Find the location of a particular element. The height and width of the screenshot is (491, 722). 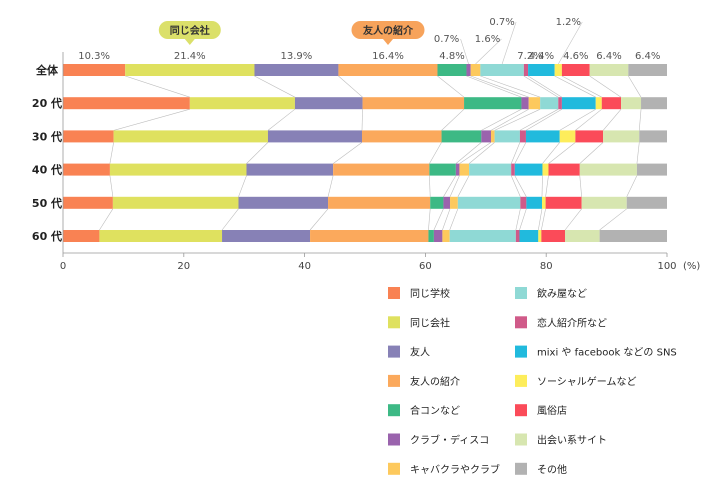

callout-label: 同じ会社 is located at coordinates (190, 30).